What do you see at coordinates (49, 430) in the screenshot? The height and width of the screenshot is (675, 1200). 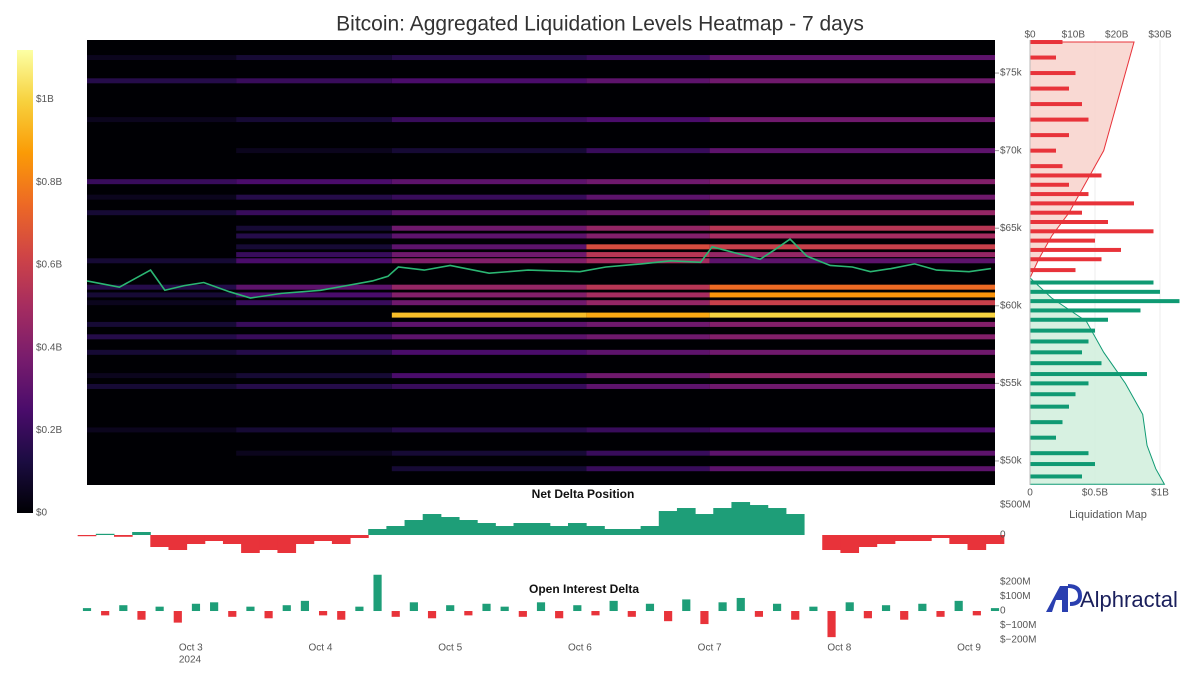 I see `colorbar-tick-label: $0.2B` at bounding box center [49, 430].